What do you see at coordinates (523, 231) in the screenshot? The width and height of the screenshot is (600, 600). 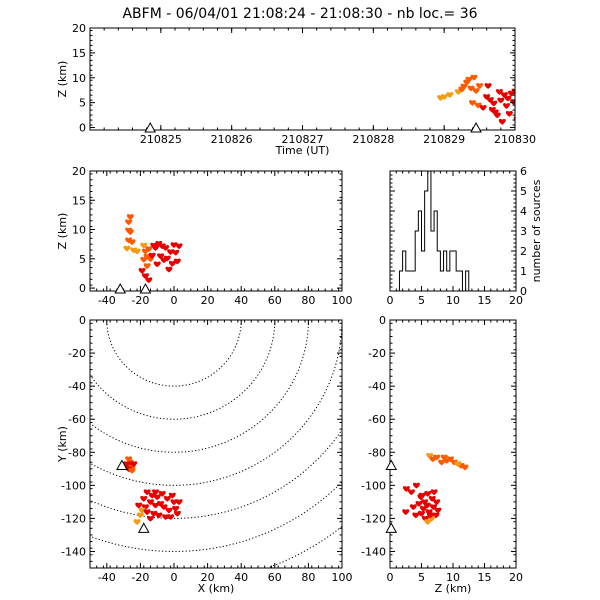 I see `y-tick-label: 3` at bounding box center [523, 231].